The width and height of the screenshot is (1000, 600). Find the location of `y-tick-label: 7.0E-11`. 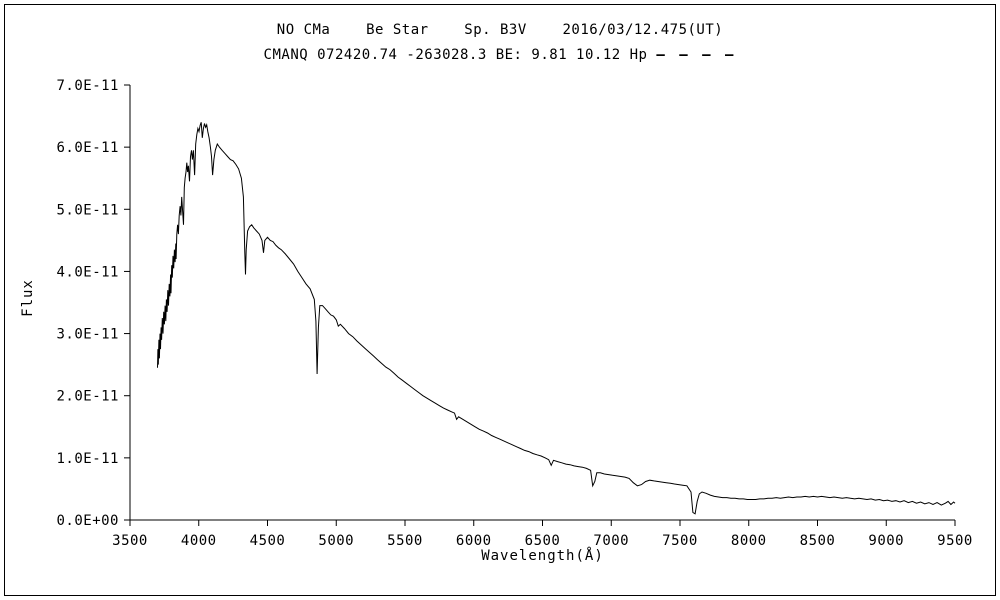

y-tick-label: 7.0E-11 is located at coordinates (87, 86).